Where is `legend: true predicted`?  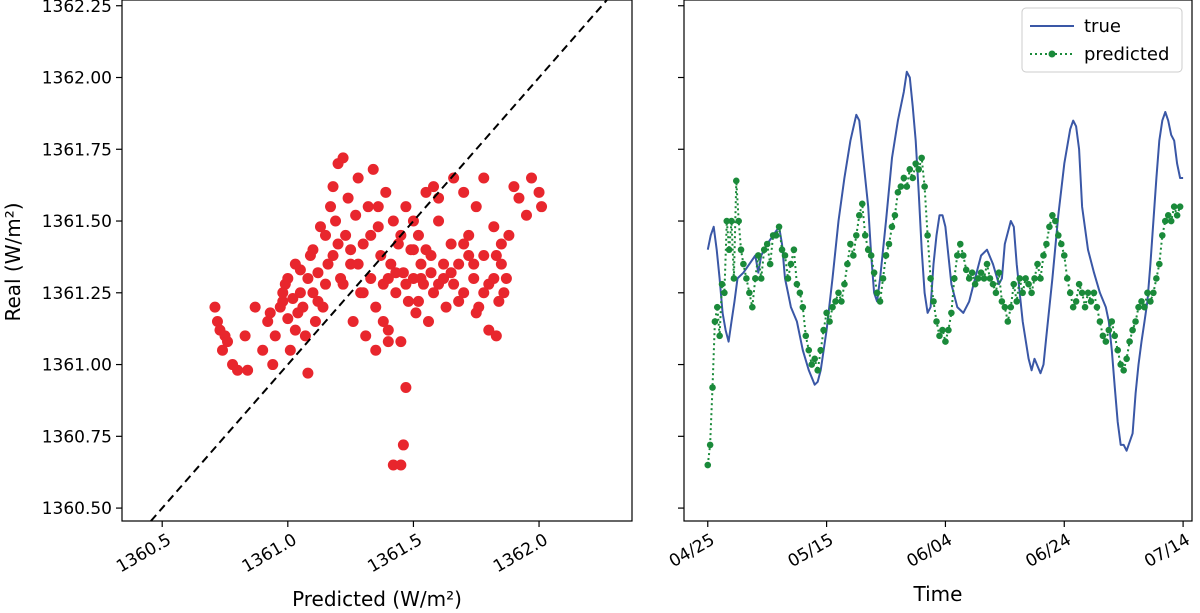
legend: true predicted is located at coordinates (1102, 40).